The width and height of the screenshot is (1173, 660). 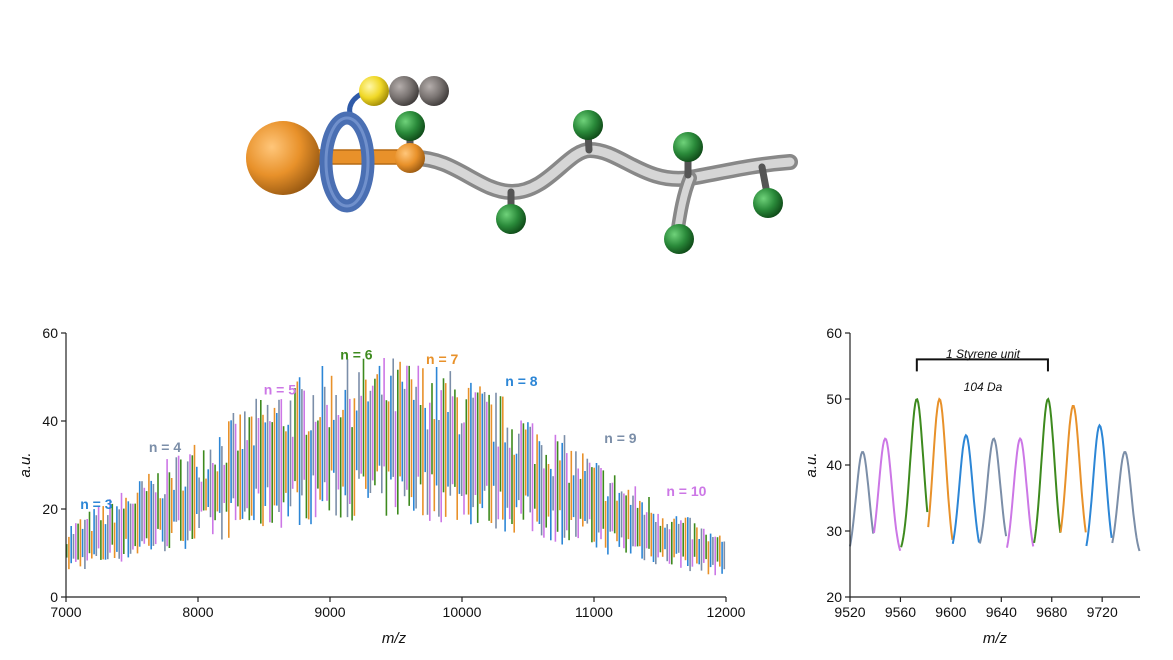 What do you see at coordinates (594, 612) in the screenshot?
I see `x-tick-label: 11000` at bounding box center [594, 612].